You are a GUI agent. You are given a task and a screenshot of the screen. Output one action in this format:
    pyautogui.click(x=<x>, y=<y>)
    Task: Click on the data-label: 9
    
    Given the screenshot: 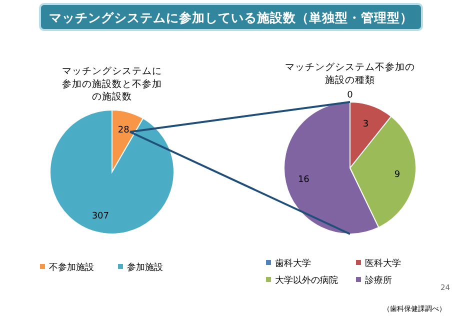 What is the action you would take?
    pyautogui.click(x=397, y=175)
    